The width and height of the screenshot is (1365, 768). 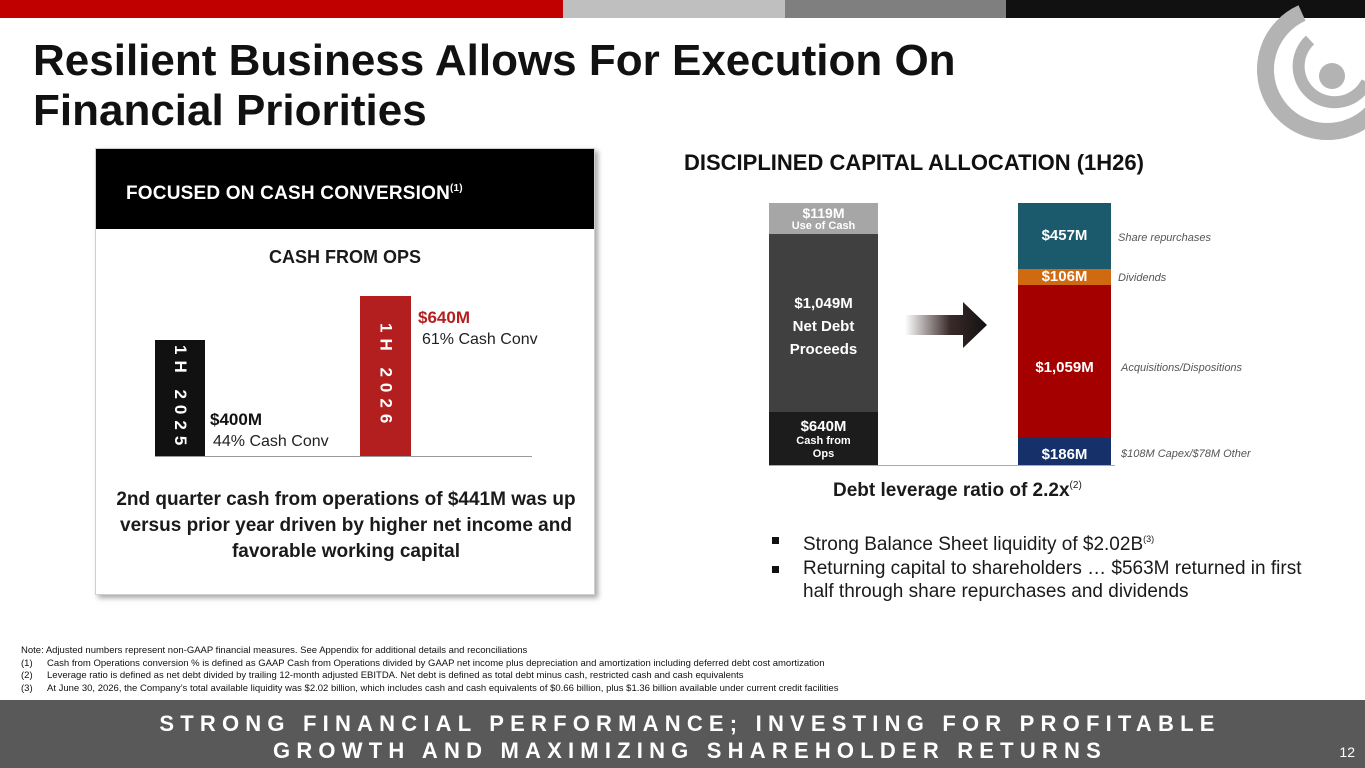 I want to click on bar-1h-2025-value: $400M, so click(x=236, y=419).